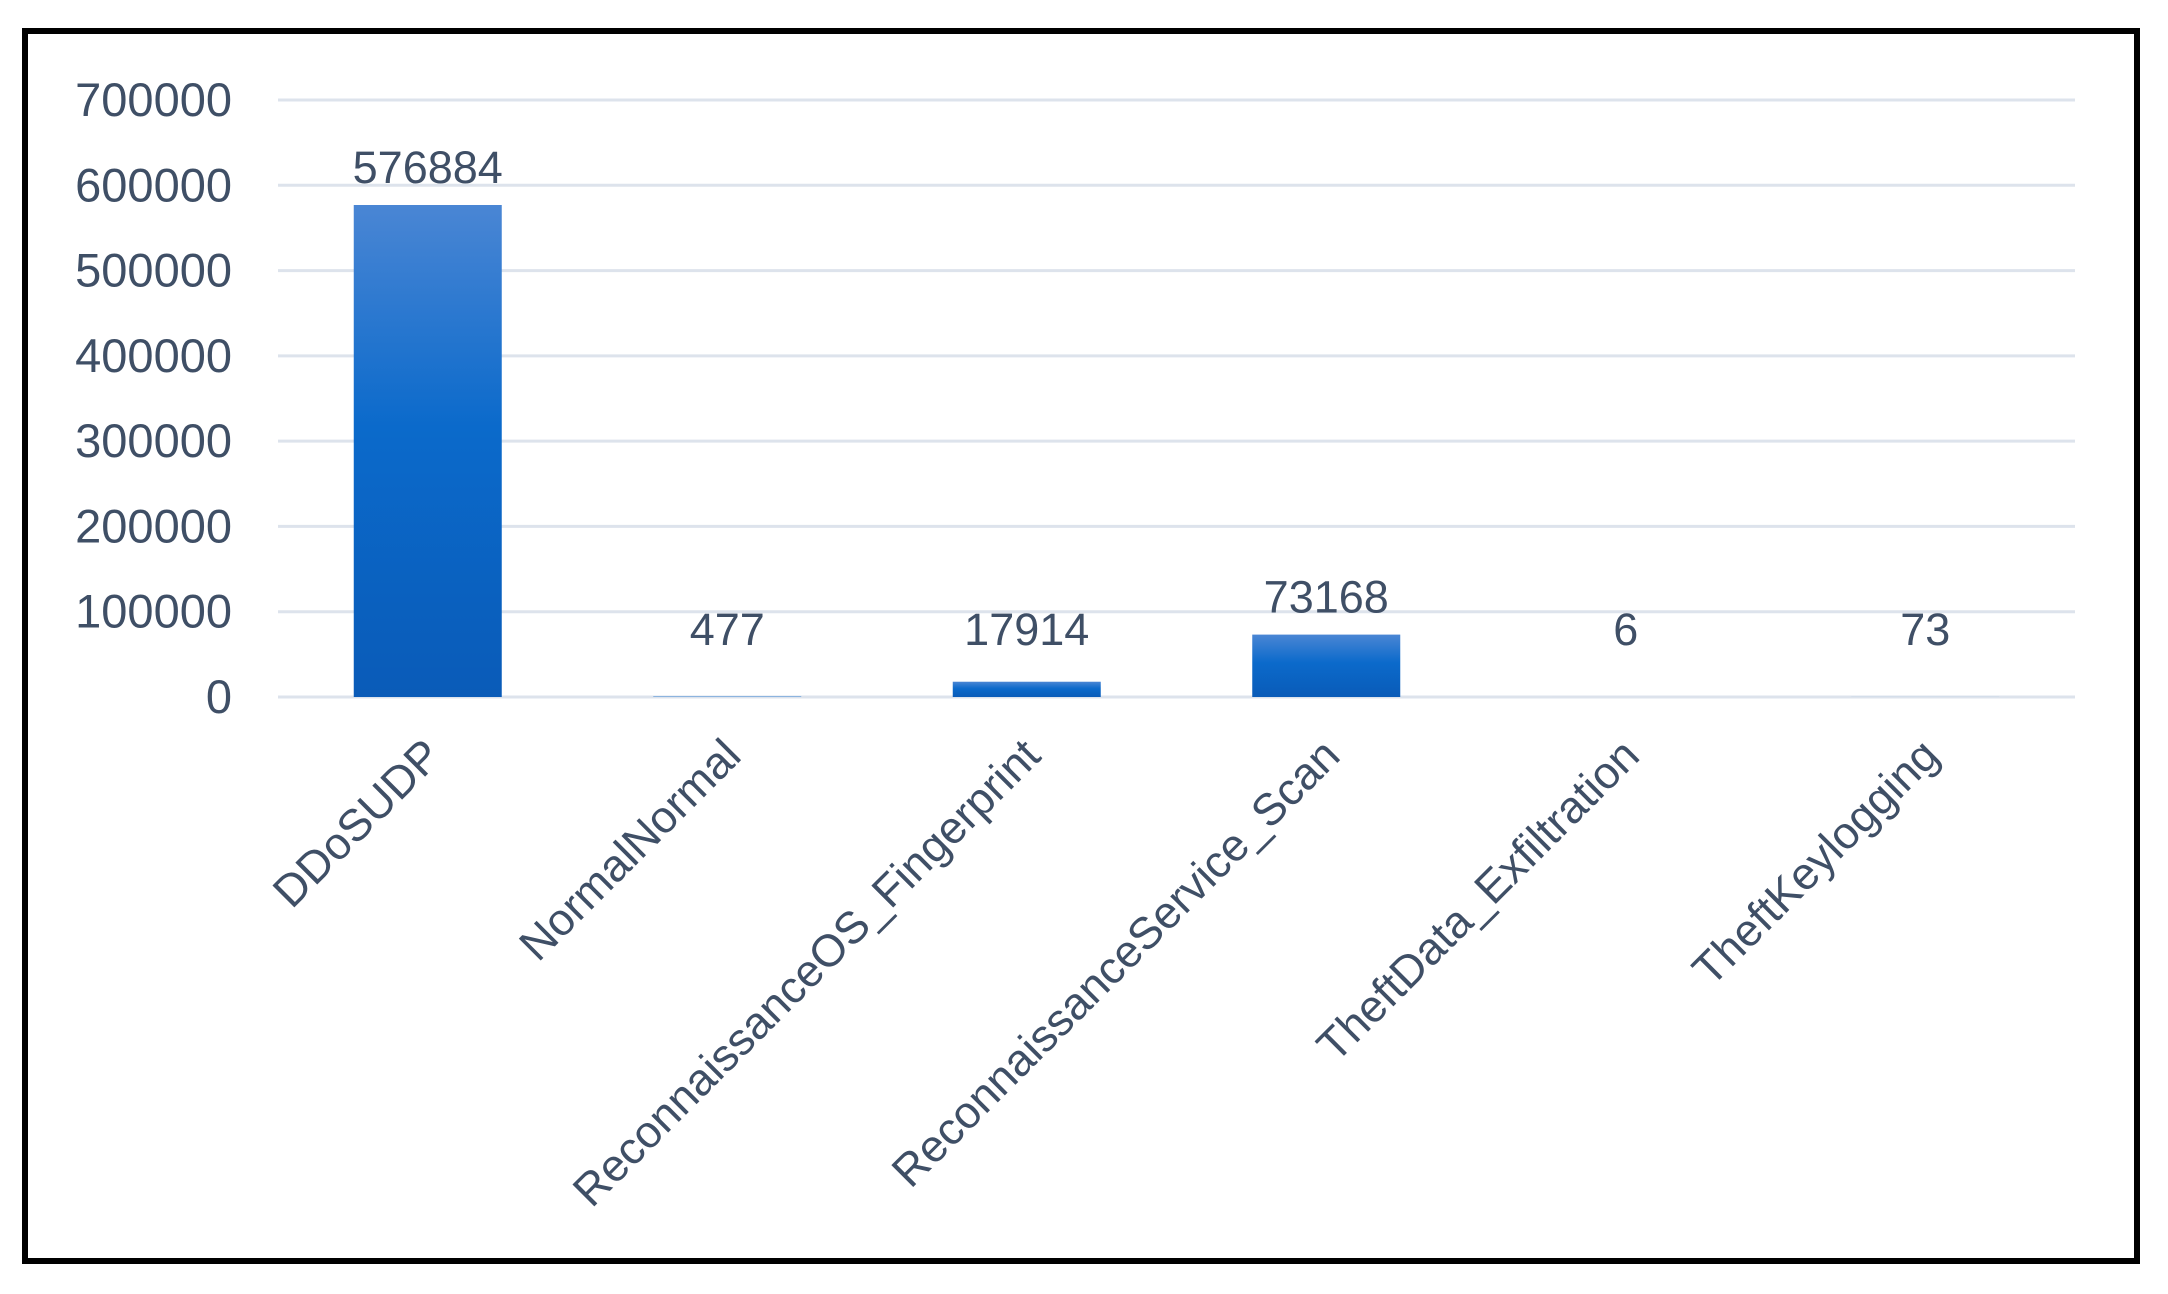 The height and width of the screenshot is (1294, 2168). I want to click on y-tick-label: 300000, so click(153, 440).